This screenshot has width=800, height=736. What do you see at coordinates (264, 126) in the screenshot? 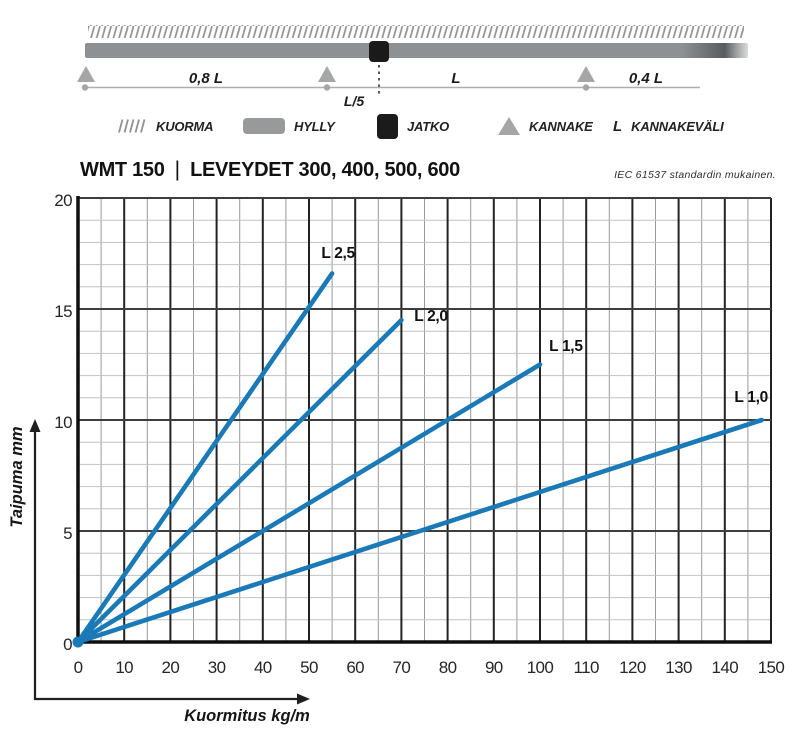
I see `shelf-bar-icon` at bounding box center [264, 126].